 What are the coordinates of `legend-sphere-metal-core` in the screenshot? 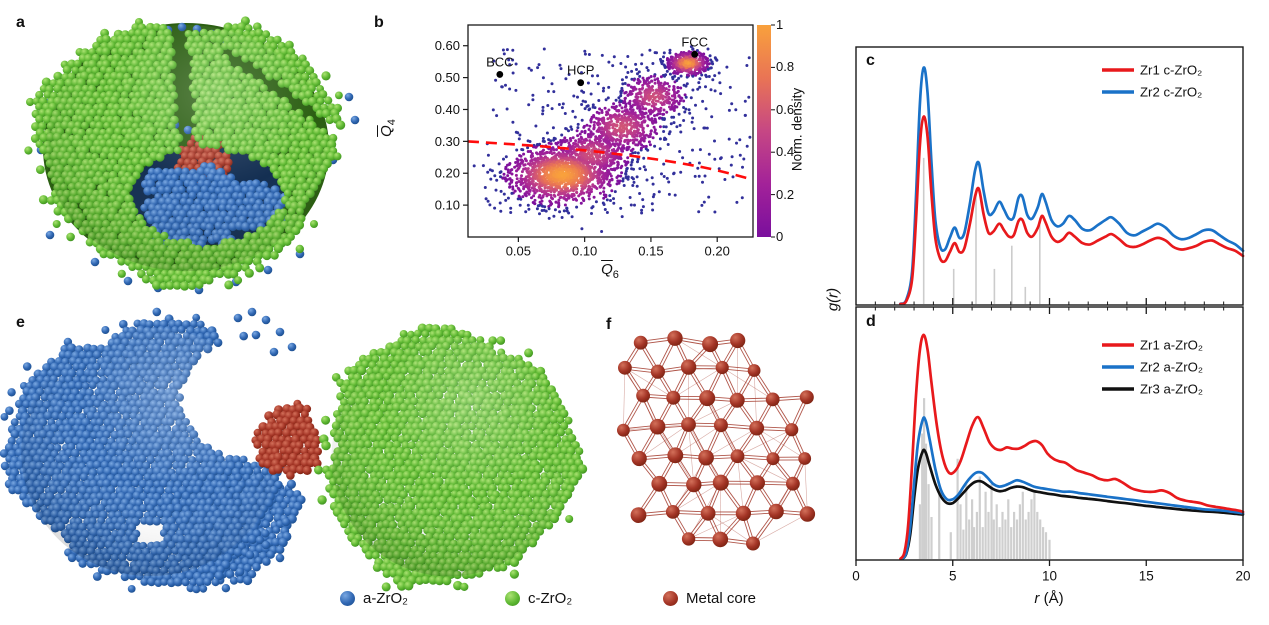 It's located at (670, 598).